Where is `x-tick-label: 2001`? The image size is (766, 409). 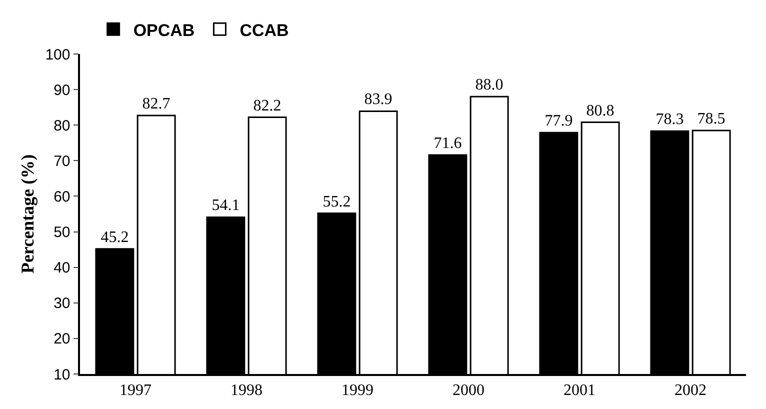 x-tick-label: 2001 is located at coordinates (580, 390).